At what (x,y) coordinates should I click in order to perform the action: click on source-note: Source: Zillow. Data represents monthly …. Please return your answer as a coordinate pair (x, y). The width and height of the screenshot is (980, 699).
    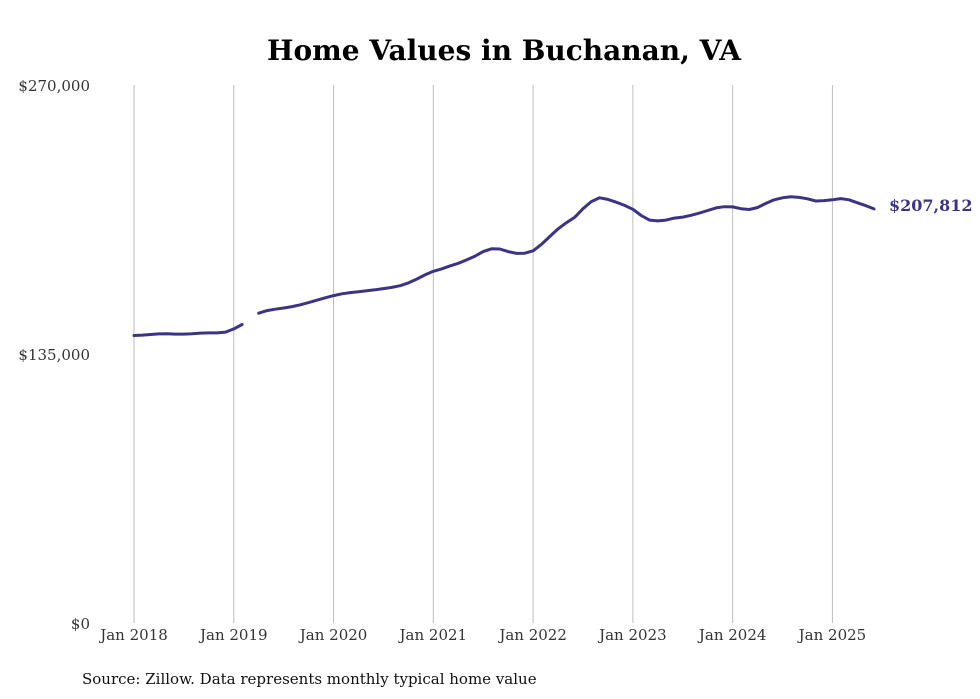
    Looking at the image, I should click on (309, 679).